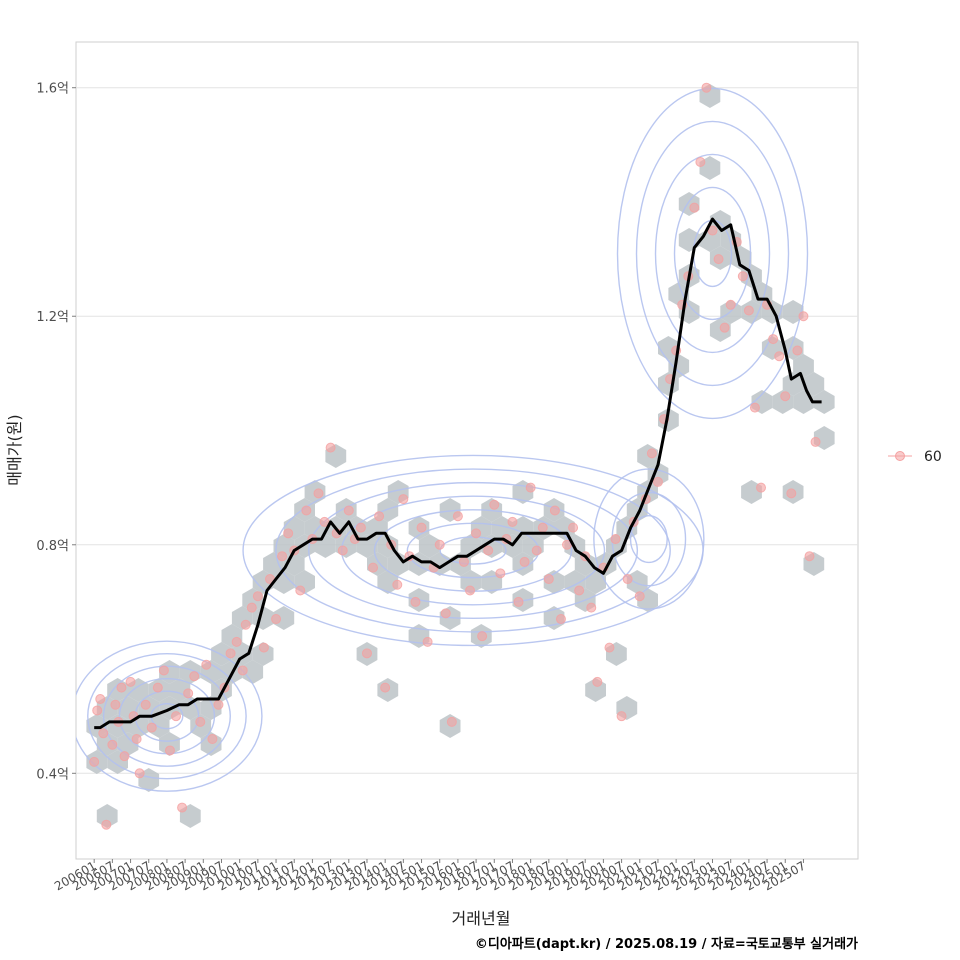 The image size is (960, 960). I want to click on y-axis-title: 매매가(원), so click(14, 449).